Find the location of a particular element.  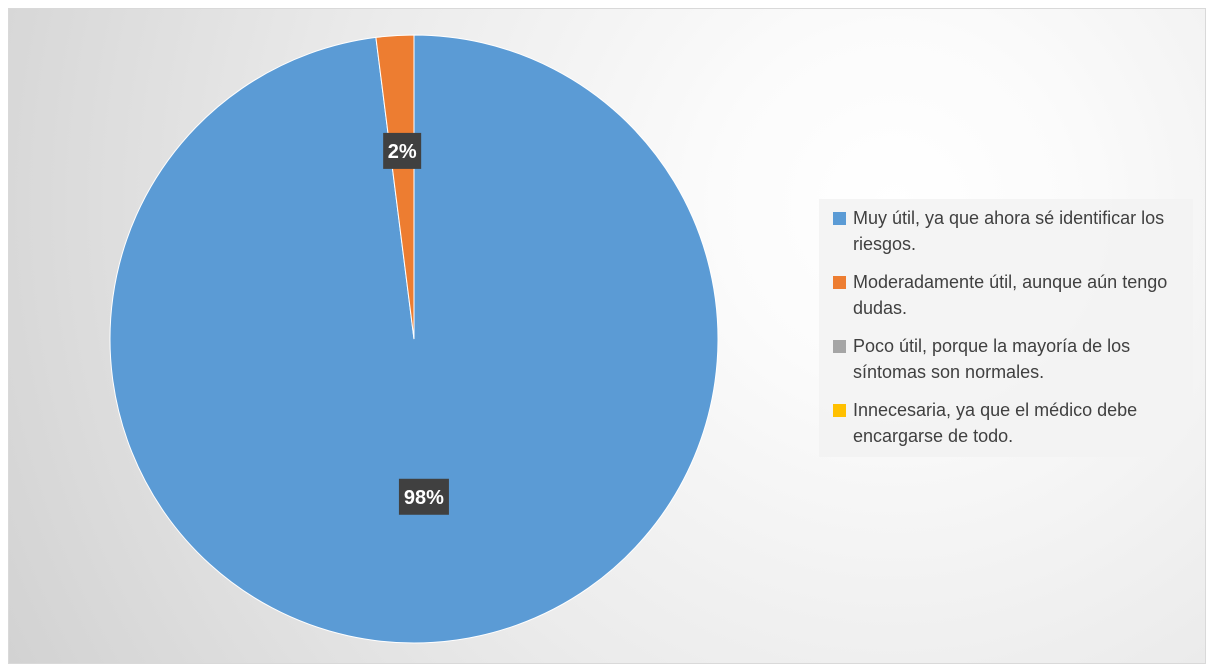

data-label-text: 98% is located at coordinates (424, 498).